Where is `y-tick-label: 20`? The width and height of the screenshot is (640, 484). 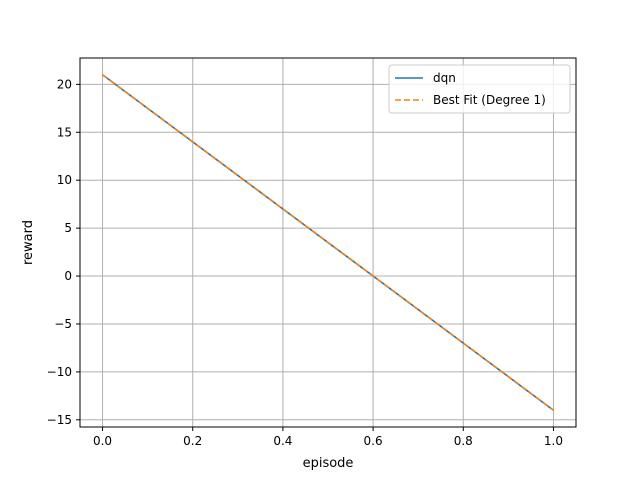
y-tick-label: 20 is located at coordinates (64, 84).